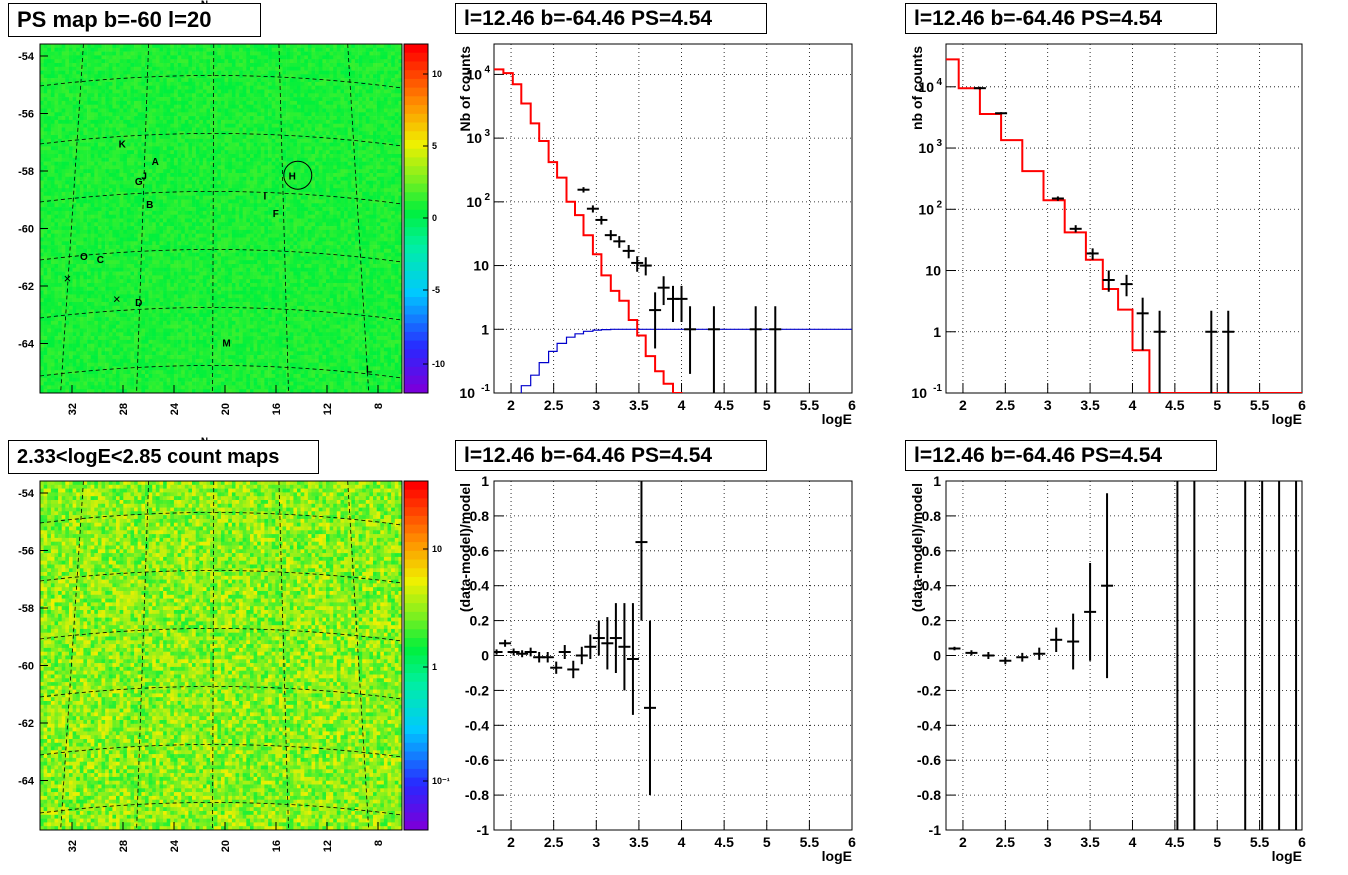 The width and height of the screenshot is (1348, 875). I want to click on count-map-ytick-label: -60, so click(26, 667).